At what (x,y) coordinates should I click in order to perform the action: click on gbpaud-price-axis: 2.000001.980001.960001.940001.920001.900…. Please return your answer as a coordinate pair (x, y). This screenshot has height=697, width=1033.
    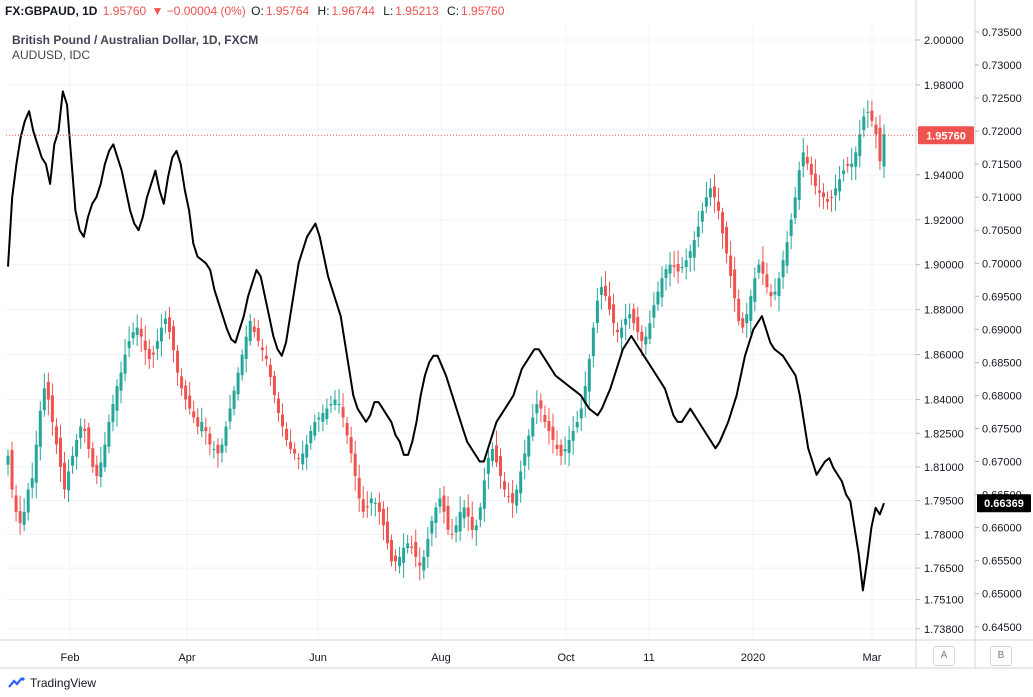
    Looking at the image, I should click on (945, 335).